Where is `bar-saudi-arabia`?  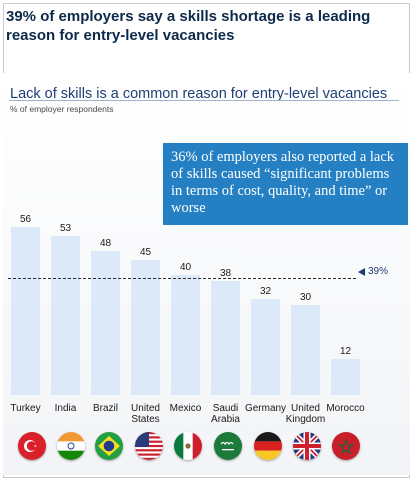
bar-saudi-arabia is located at coordinates (225, 338).